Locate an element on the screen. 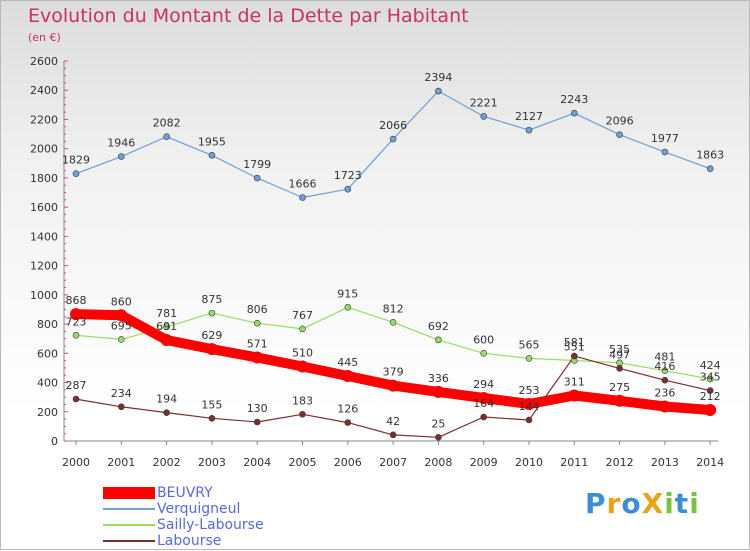 The height and width of the screenshot is (551, 750). data-label: 2394 is located at coordinates (438, 77).